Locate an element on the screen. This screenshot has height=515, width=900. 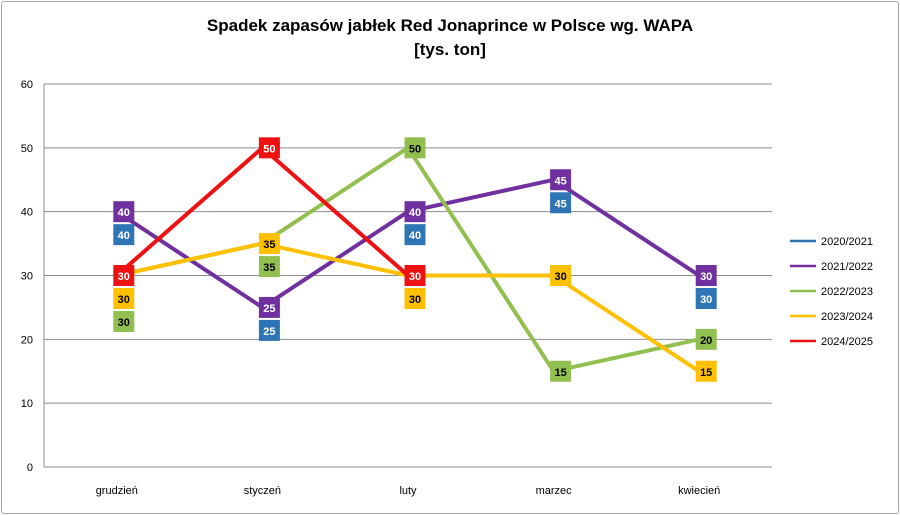
data-label-box-2023/2024-3 is located at coordinates (561, 275).